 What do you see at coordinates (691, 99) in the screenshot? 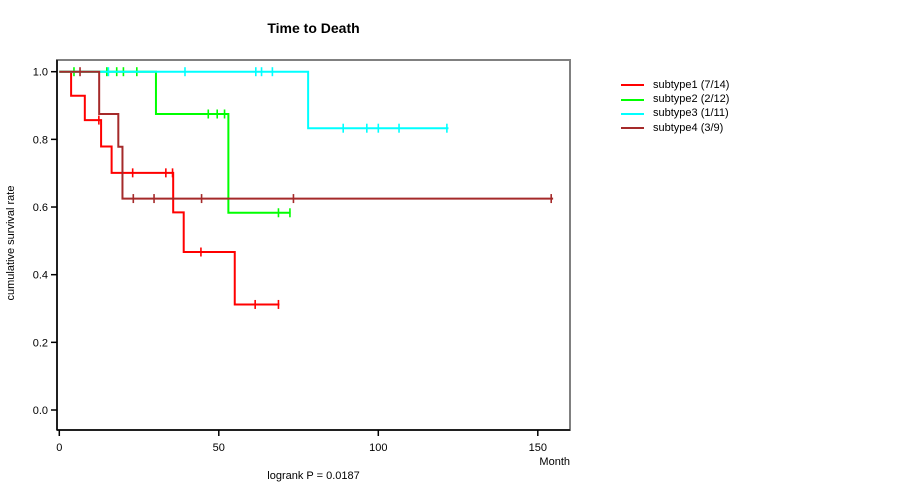
I see `legend-label-subtype2: subtype2 (2/12)` at bounding box center [691, 99].